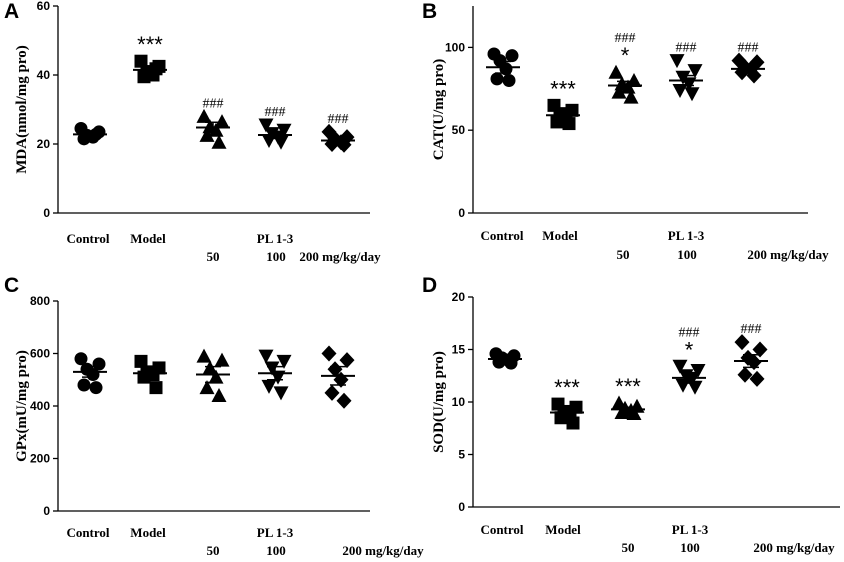 This screenshot has width=844, height=562. What do you see at coordinates (459, 130) in the screenshot?
I see `y-tick-label: 50` at bounding box center [459, 130].